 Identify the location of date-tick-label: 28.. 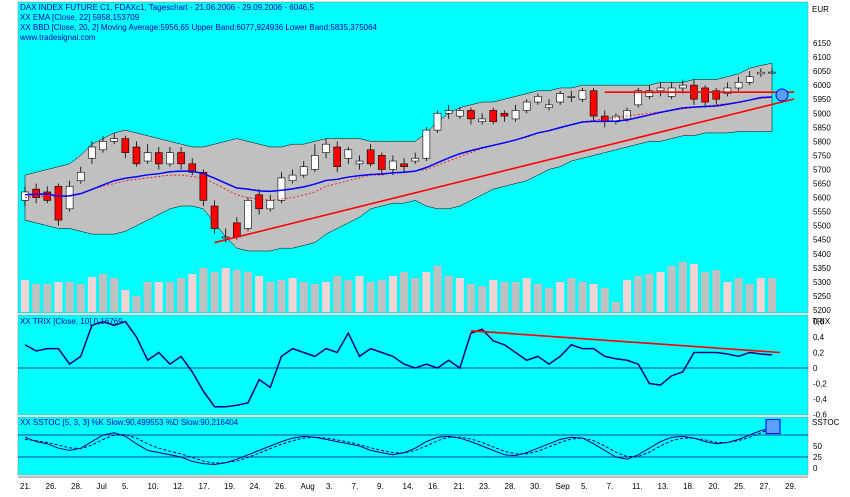
(76, 486).